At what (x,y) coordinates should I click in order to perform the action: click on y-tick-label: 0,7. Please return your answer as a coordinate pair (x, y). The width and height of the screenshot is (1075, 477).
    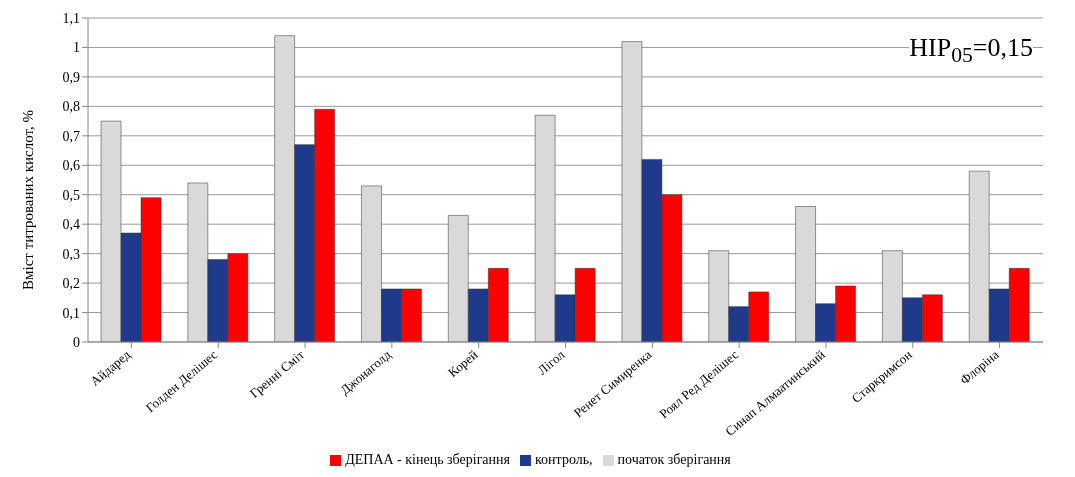
    Looking at the image, I should click on (71, 136).